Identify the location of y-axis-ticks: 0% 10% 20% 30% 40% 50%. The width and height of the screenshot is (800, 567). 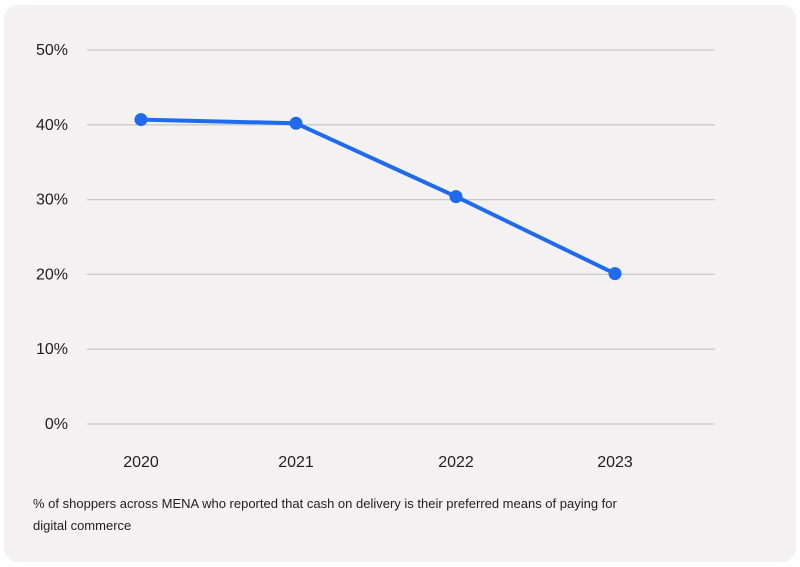
(52, 237).